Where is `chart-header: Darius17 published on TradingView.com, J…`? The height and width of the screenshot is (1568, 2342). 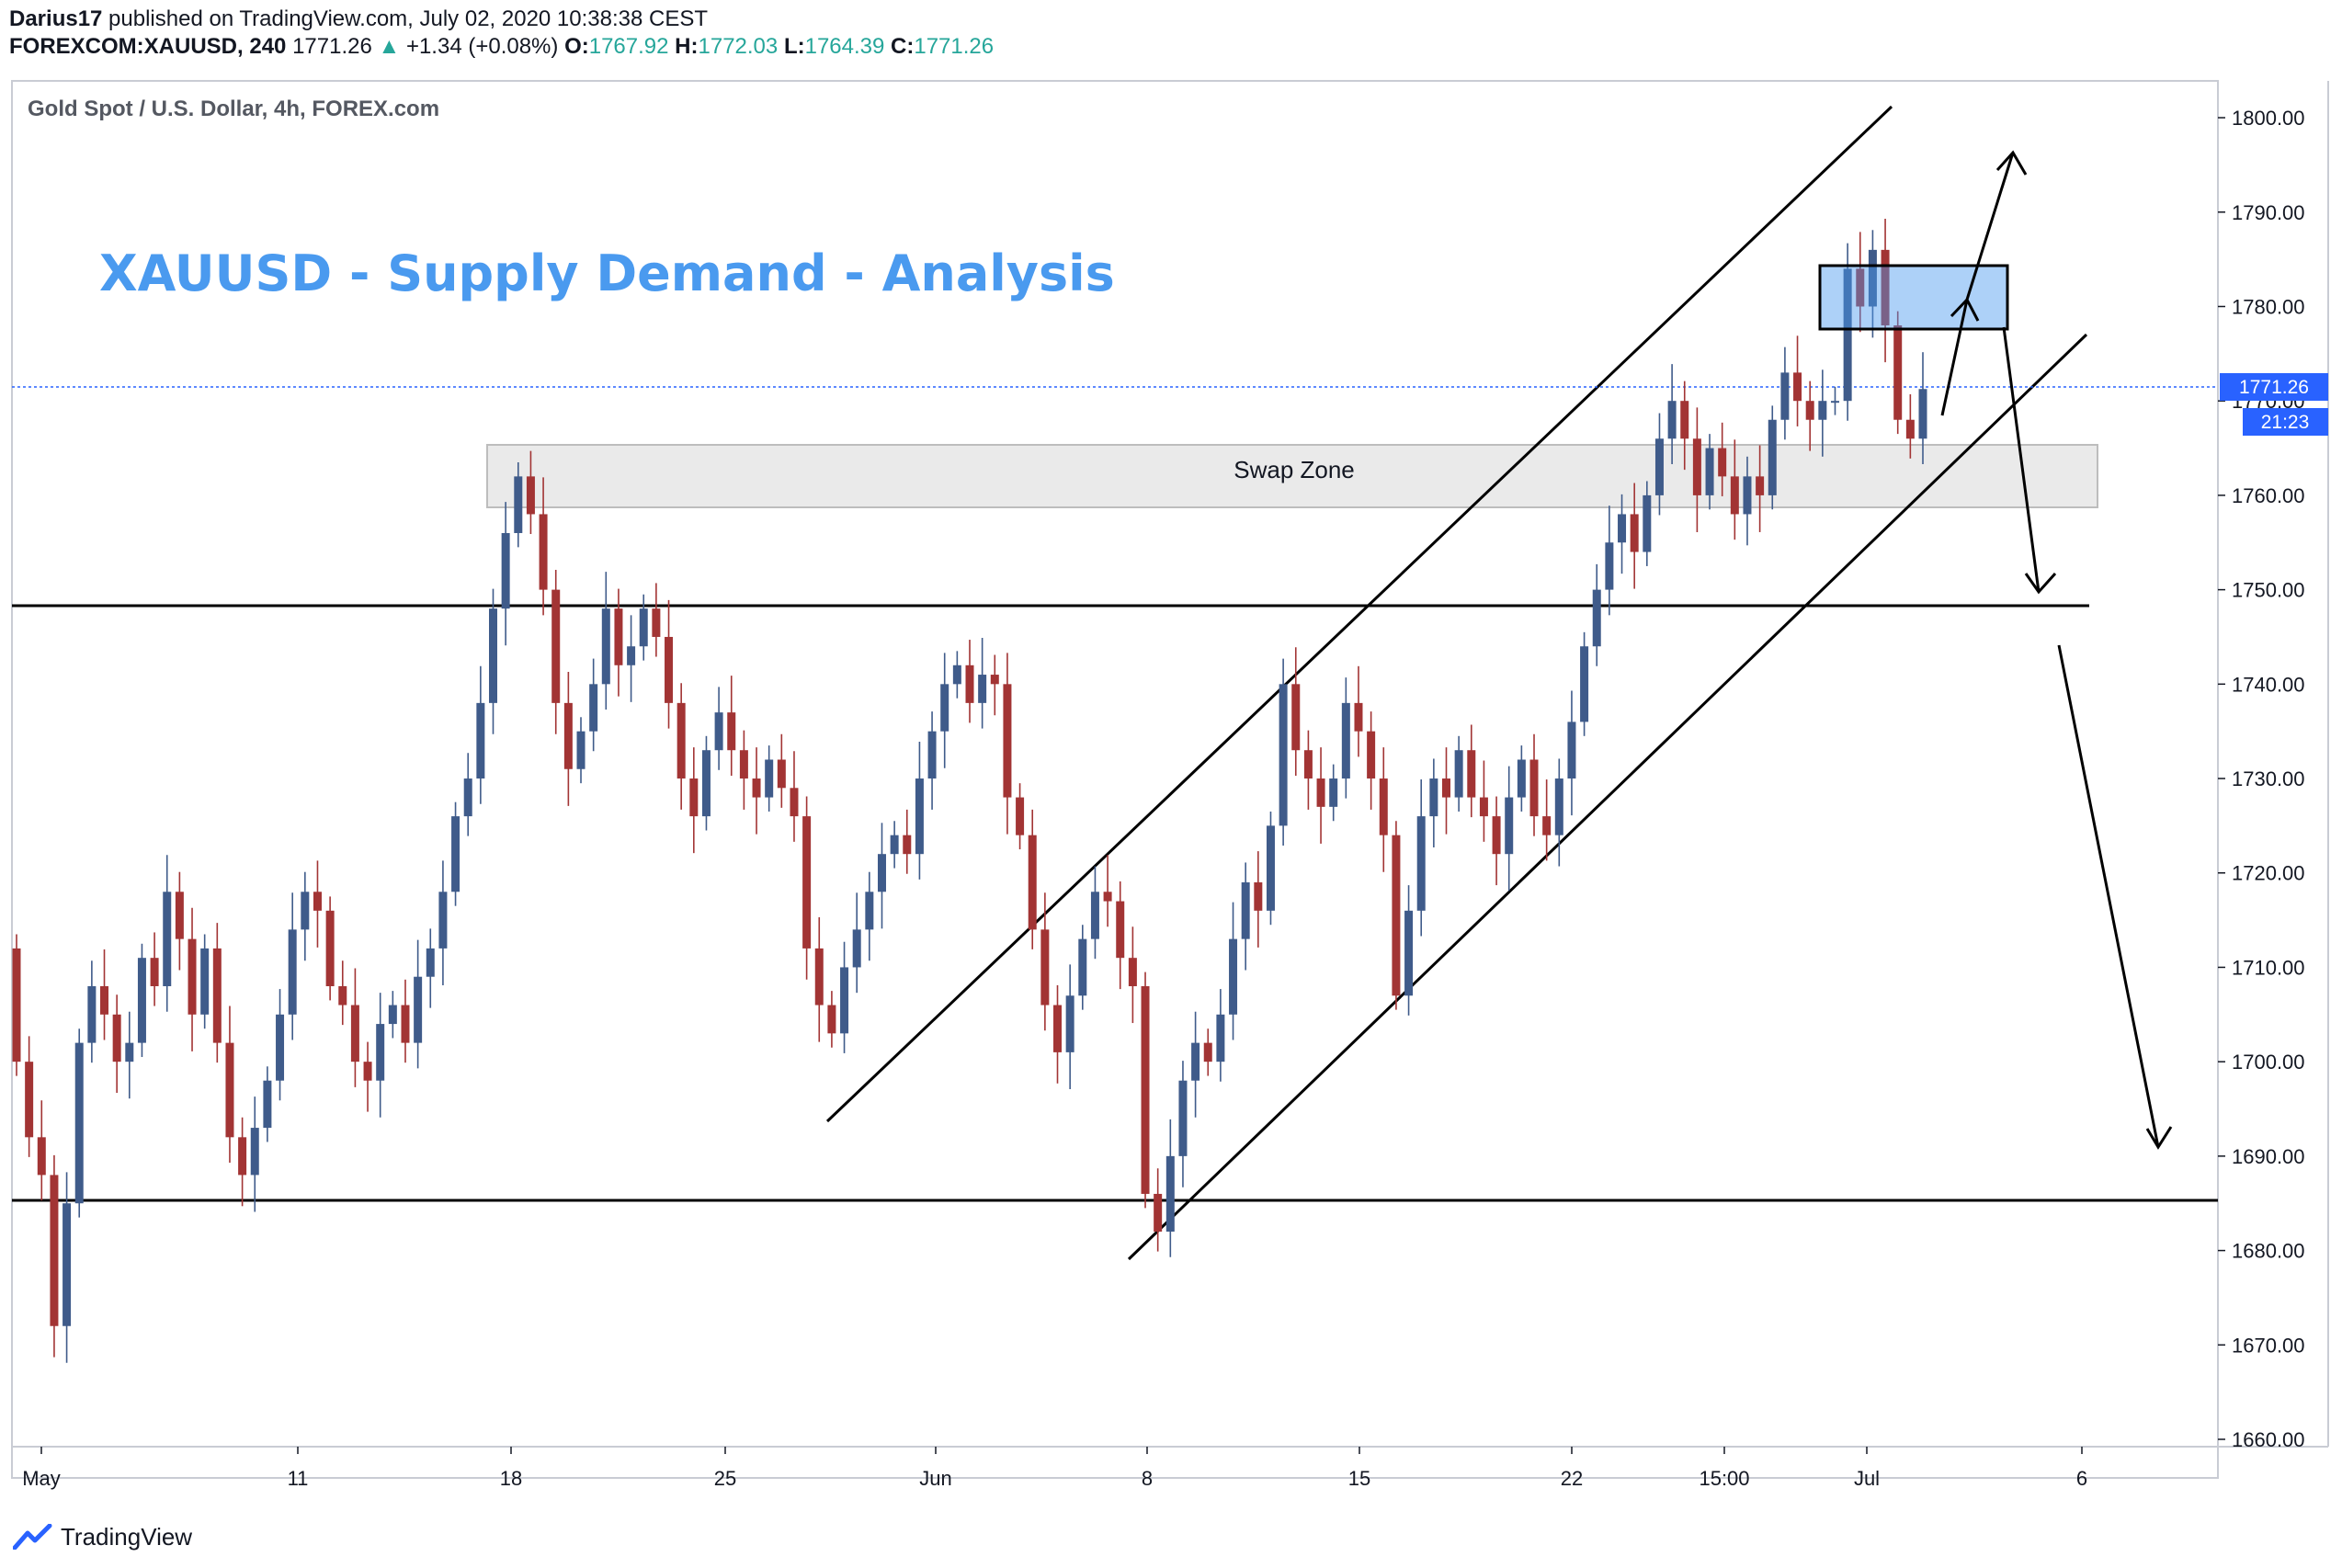
chart-header: Darius17 published on TradingView.com, J… is located at coordinates (1172, 38).